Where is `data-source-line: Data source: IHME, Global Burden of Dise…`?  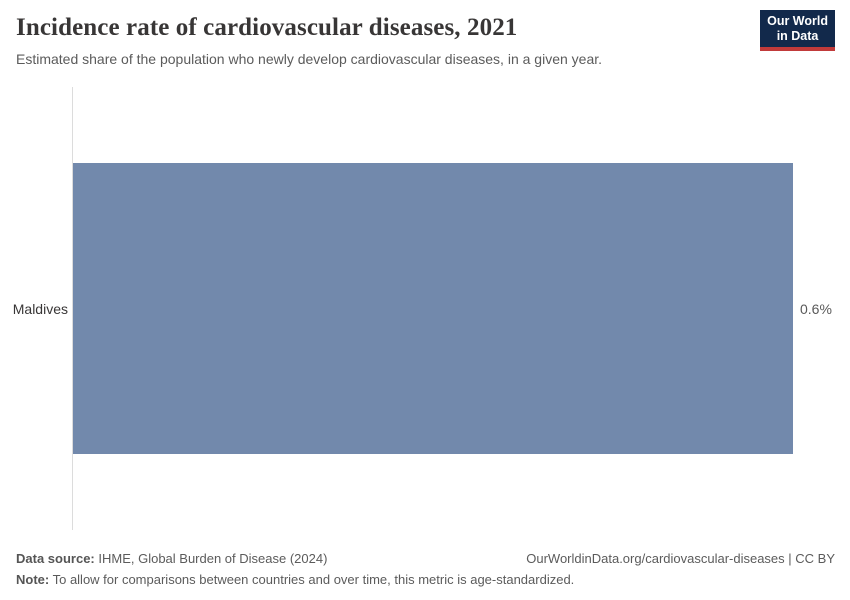
data-source-line: Data source: IHME, Global Burden of Dise… is located at coordinates (425, 558).